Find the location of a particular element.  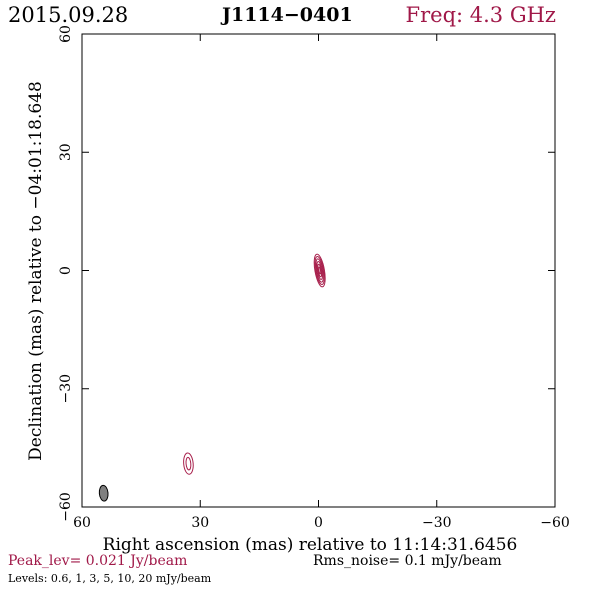

jet-feature-contour is located at coordinates (188, 463).